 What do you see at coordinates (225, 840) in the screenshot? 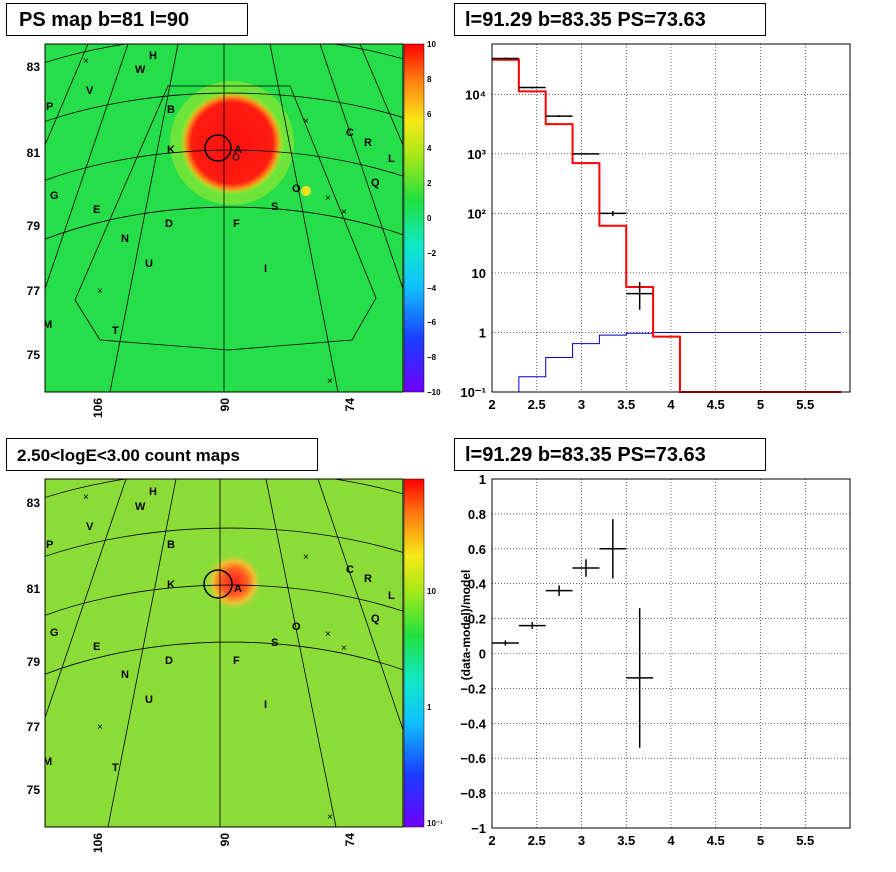
I see `x-tick-label: 90` at bounding box center [225, 840].